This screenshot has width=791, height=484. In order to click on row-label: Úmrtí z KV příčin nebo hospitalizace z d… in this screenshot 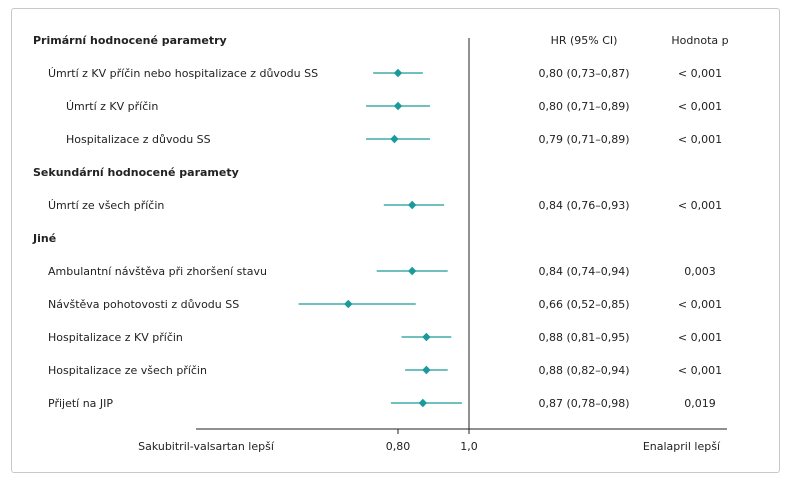, I will do `click(183, 73)`.